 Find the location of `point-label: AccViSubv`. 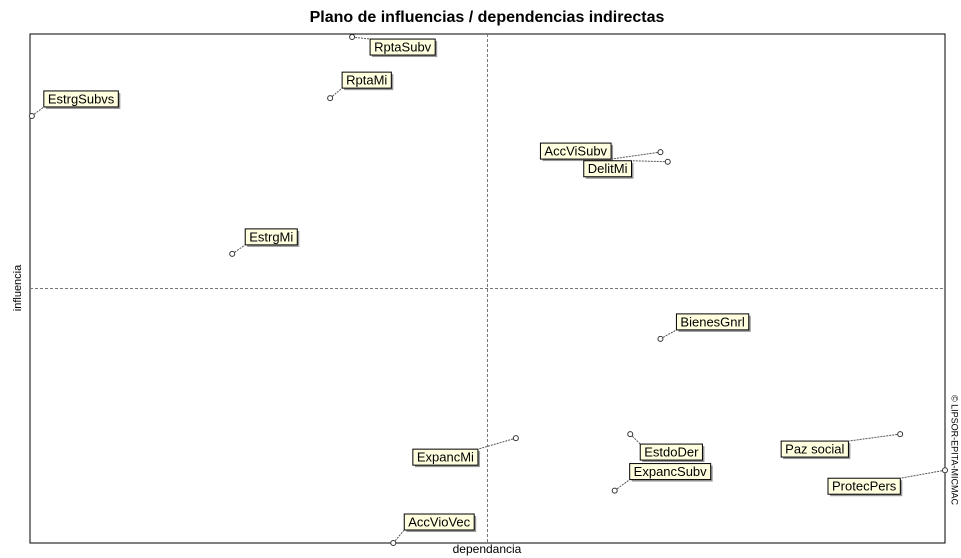

point-label: AccViSubv is located at coordinates (575, 151).